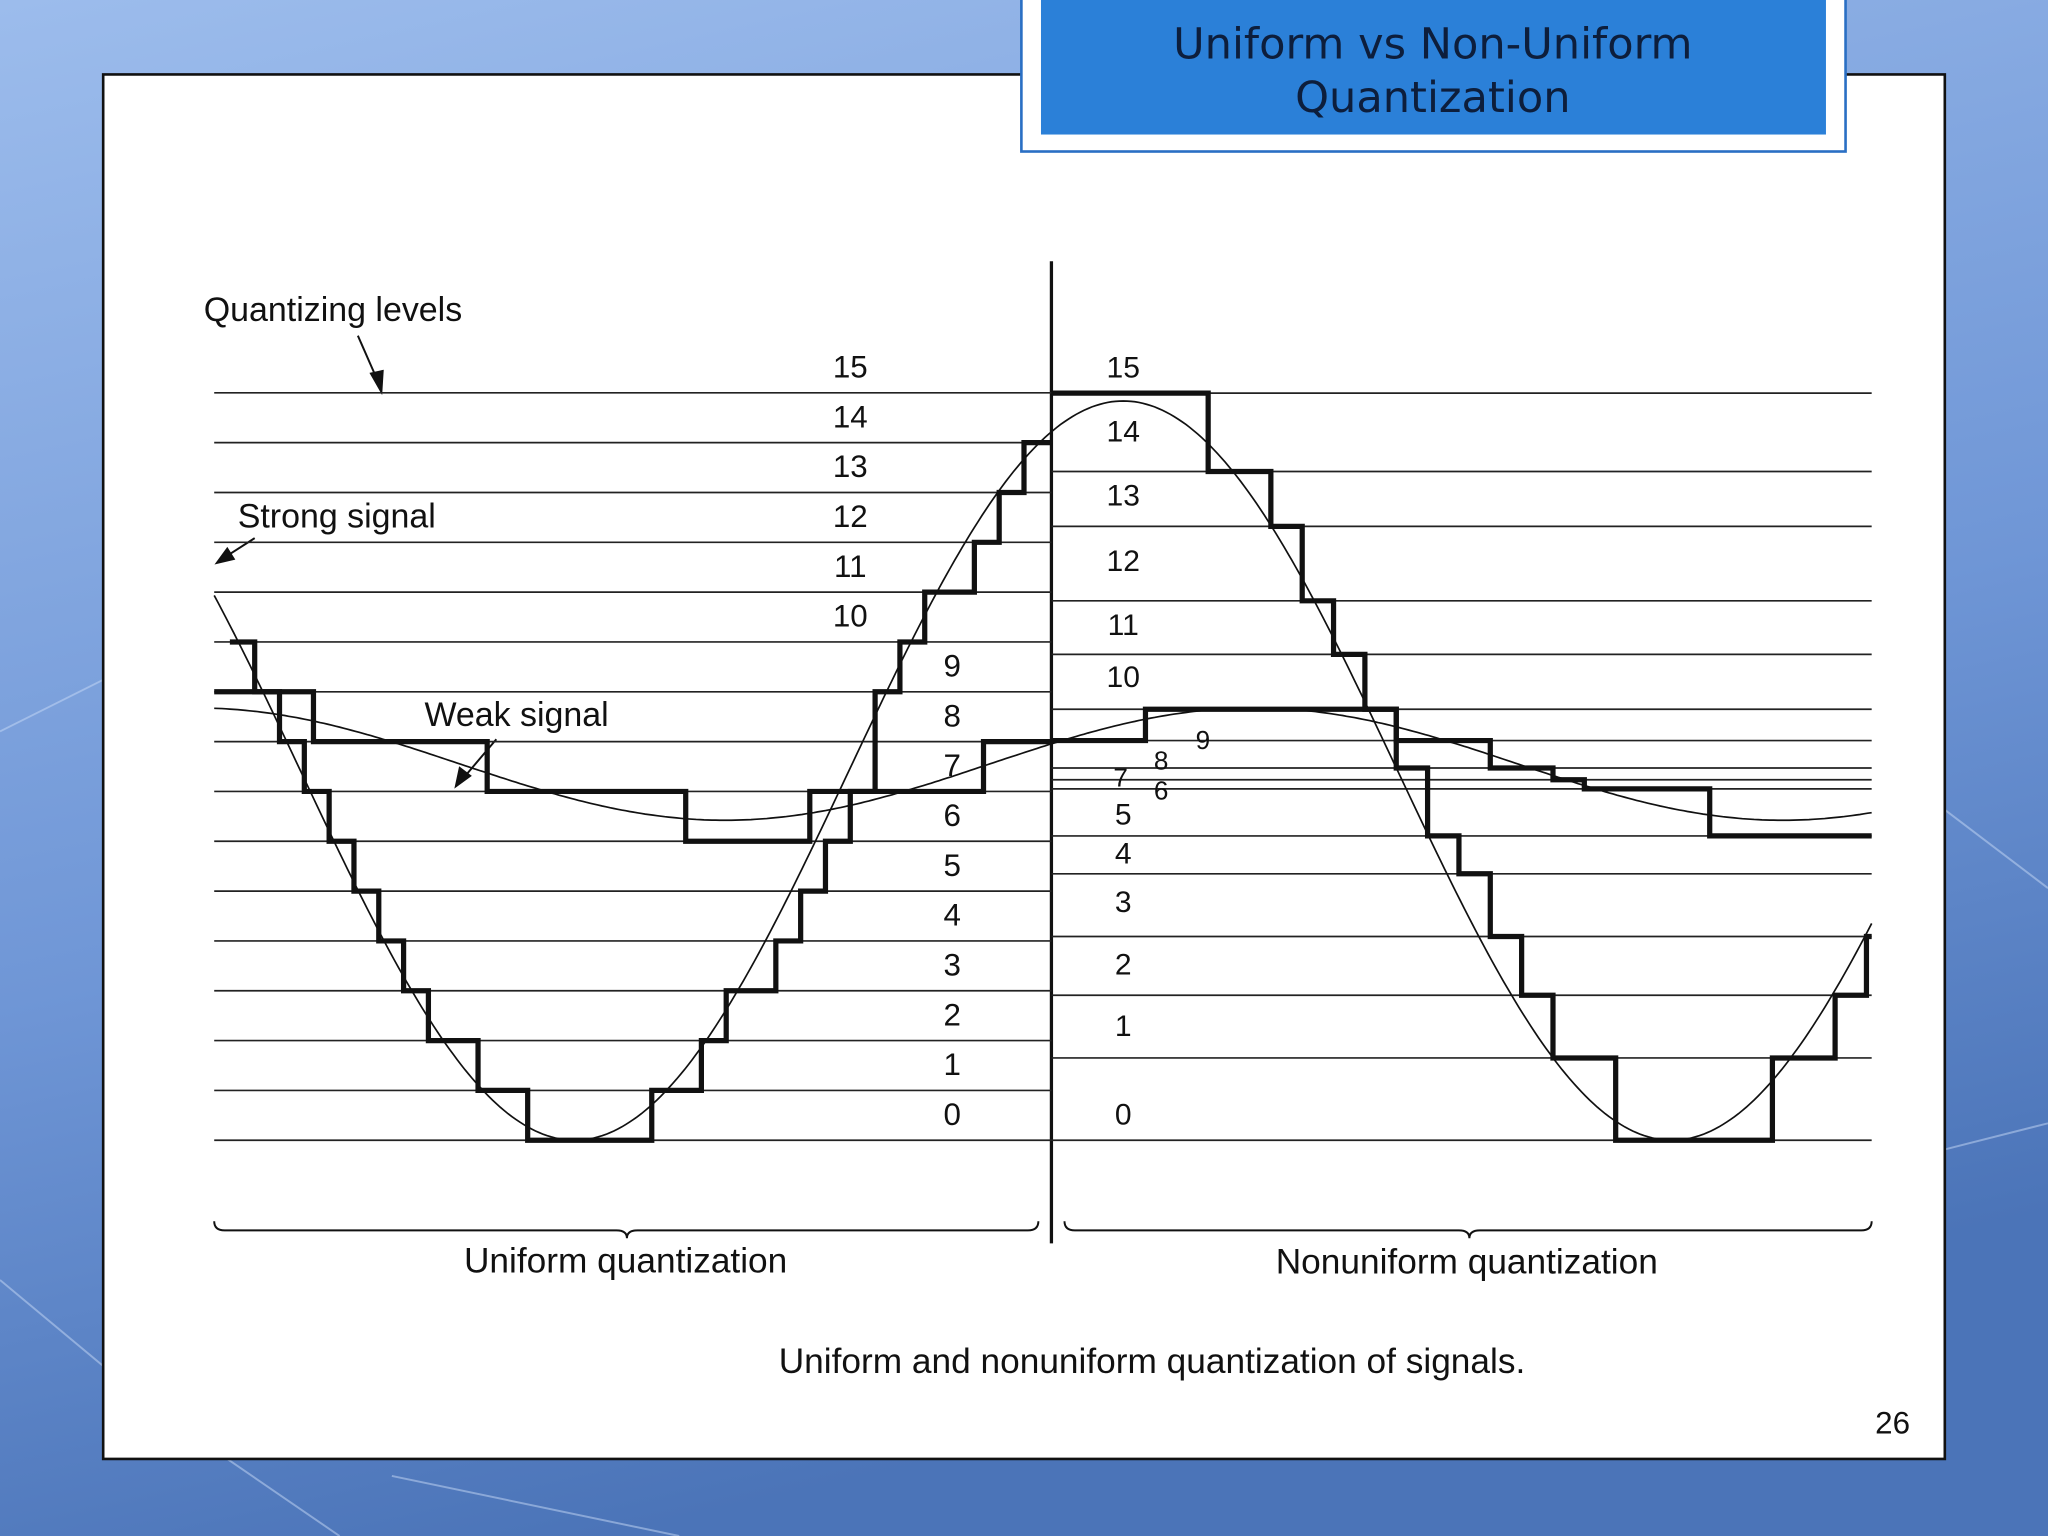 The image size is (2048, 1536). Describe the element at coordinates (1432, 98) in the screenshot. I see `title-line: Quantization` at that location.